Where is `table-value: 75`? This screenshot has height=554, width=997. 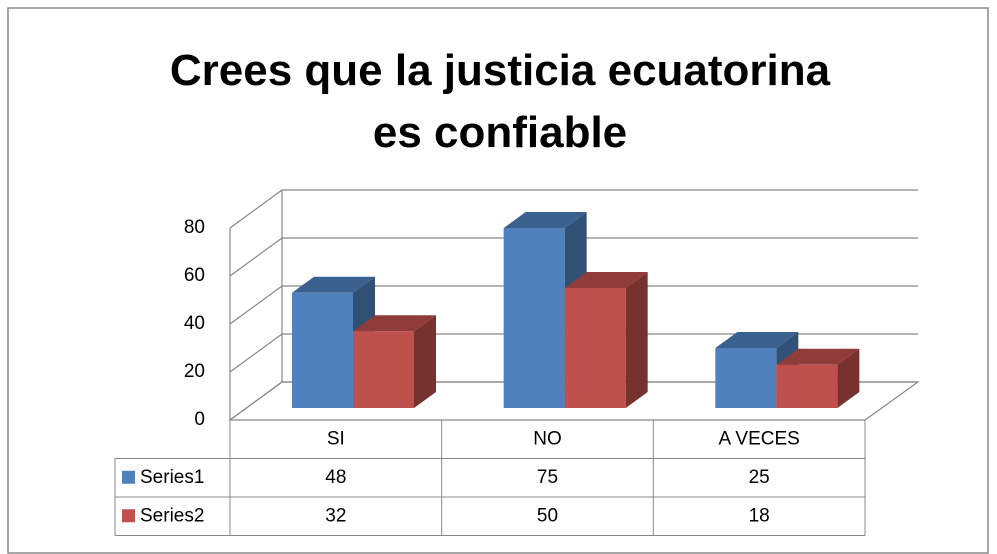 table-value: 75 is located at coordinates (547, 477).